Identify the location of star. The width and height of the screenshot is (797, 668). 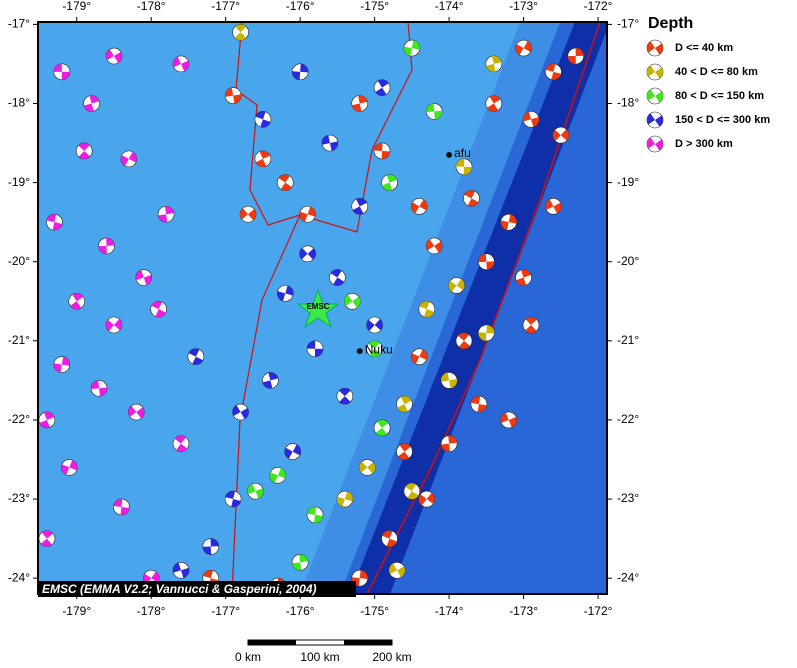
(318, 308).